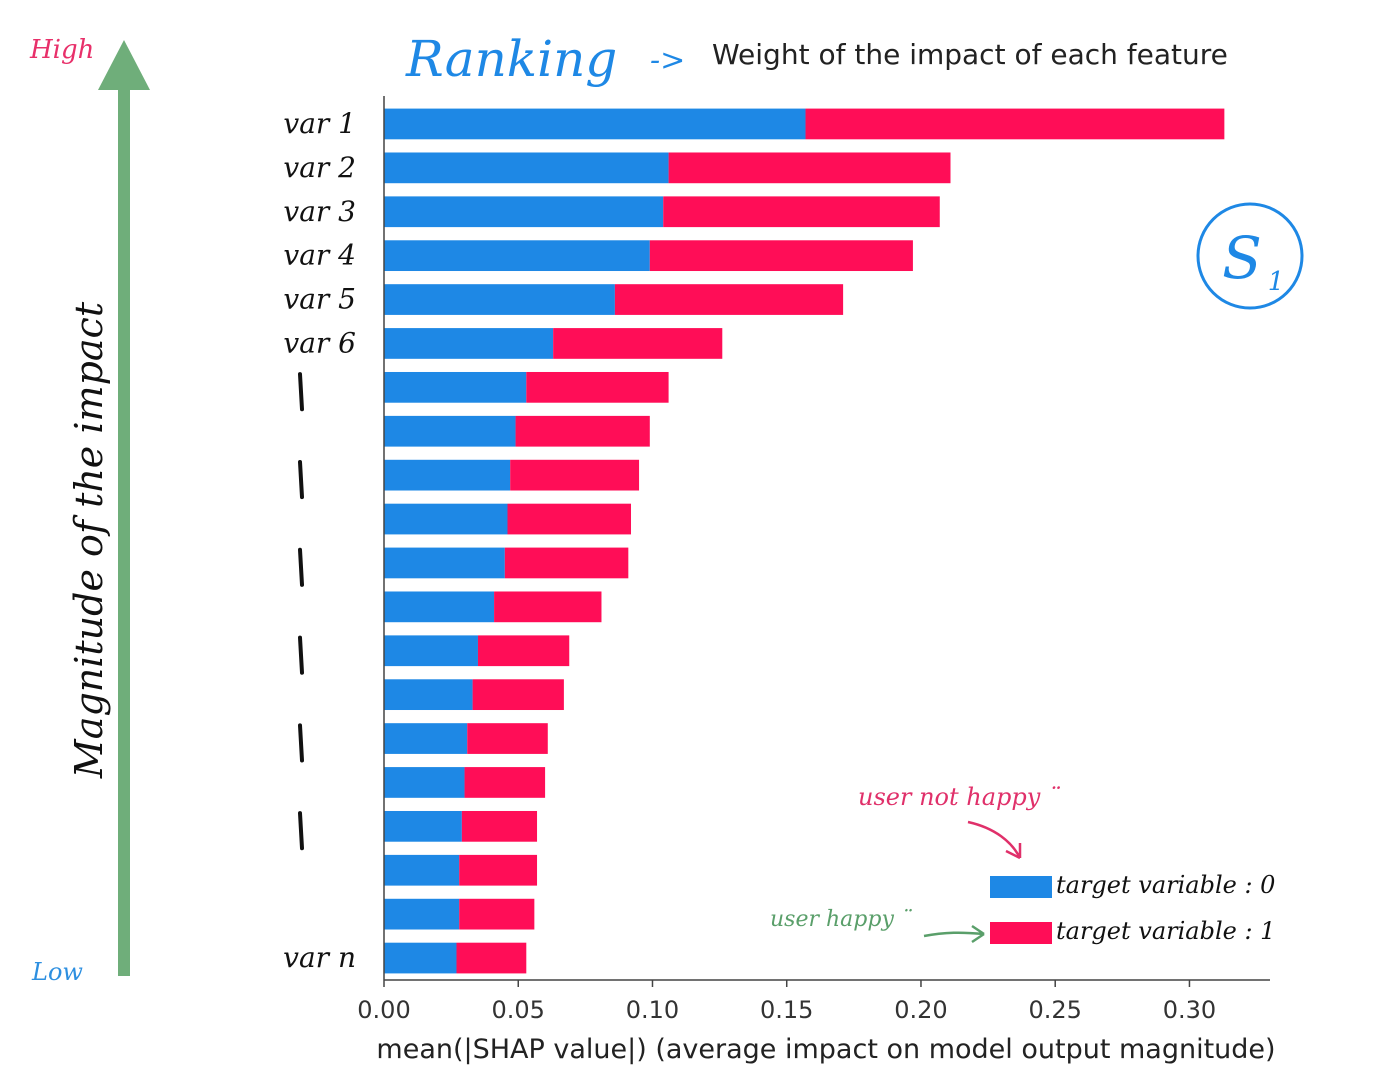  Describe the element at coordinates (319, 123) in the screenshot. I see `y-label-row-1: var 1` at that location.